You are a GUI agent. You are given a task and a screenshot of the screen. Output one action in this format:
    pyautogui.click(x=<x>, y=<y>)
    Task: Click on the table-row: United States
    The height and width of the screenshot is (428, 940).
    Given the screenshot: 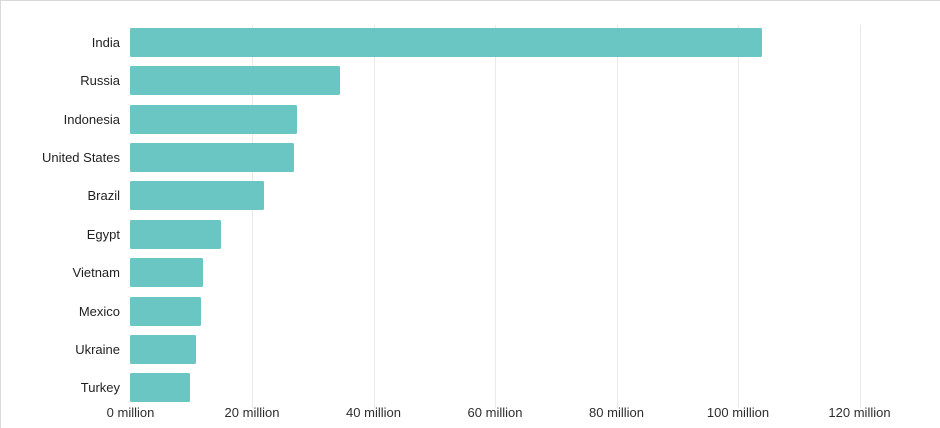 What is the action you would take?
    pyautogui.click(x=470, y=157)
    